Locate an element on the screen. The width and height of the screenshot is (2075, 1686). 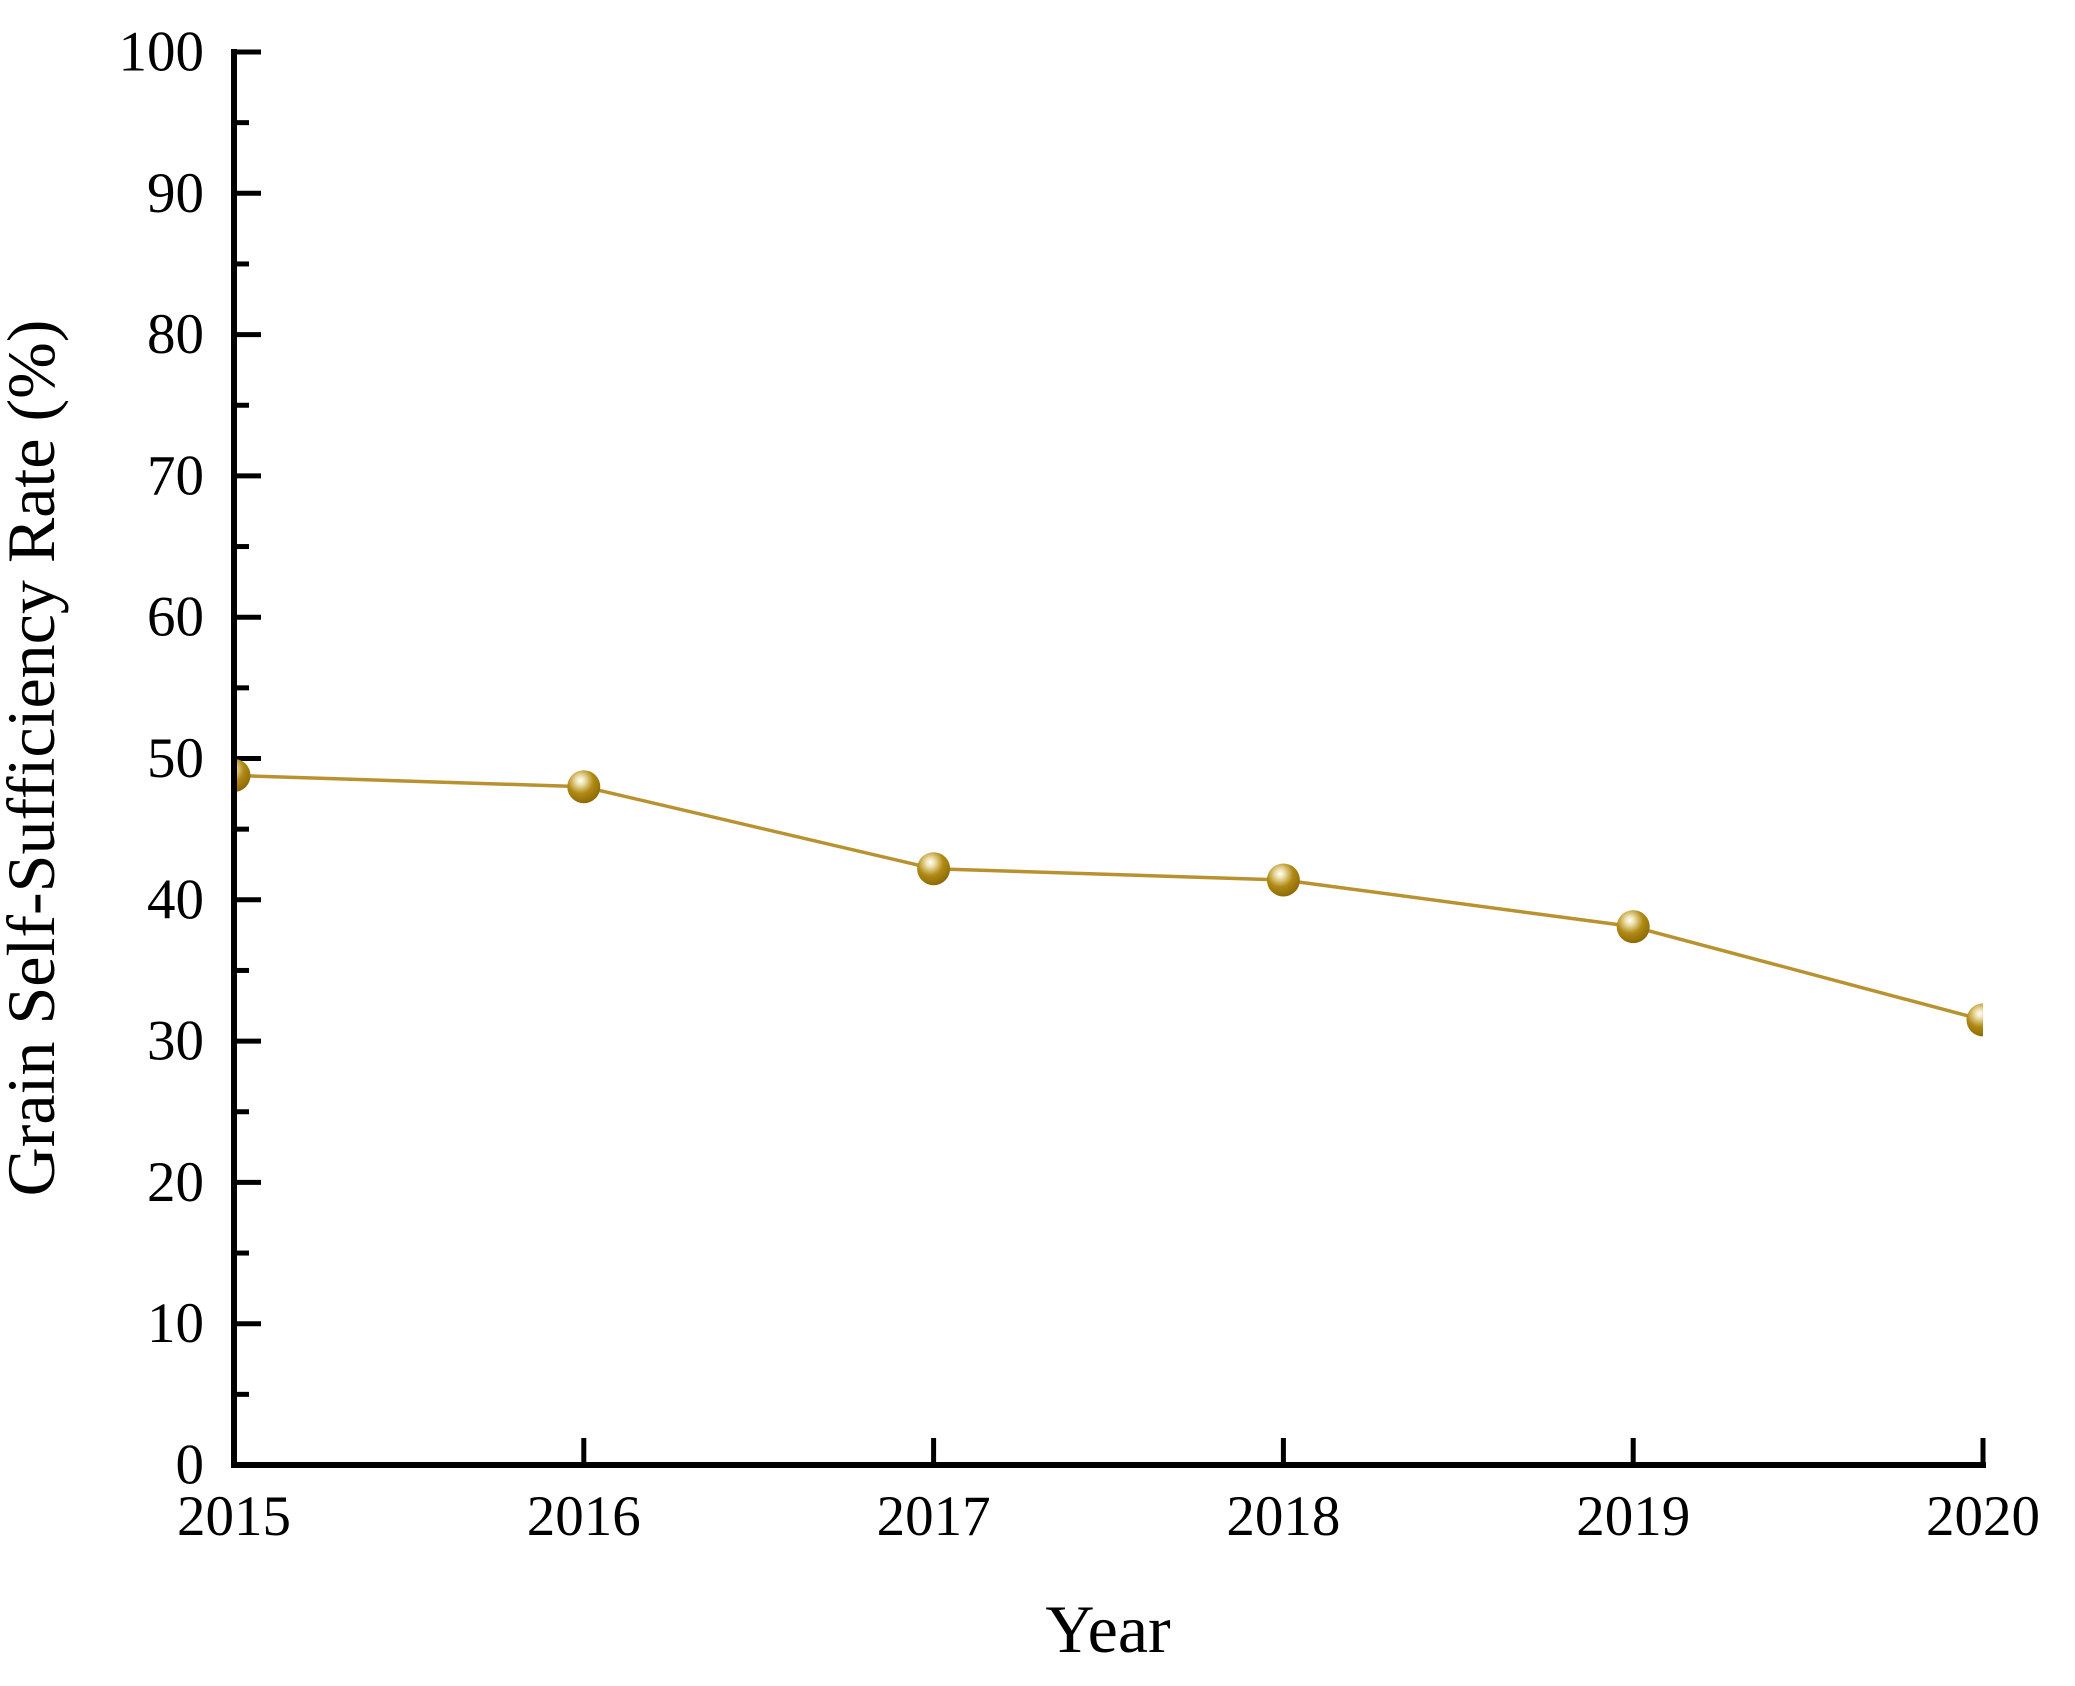
y-tick-label: 0 is located at coordinates (190, 1465).